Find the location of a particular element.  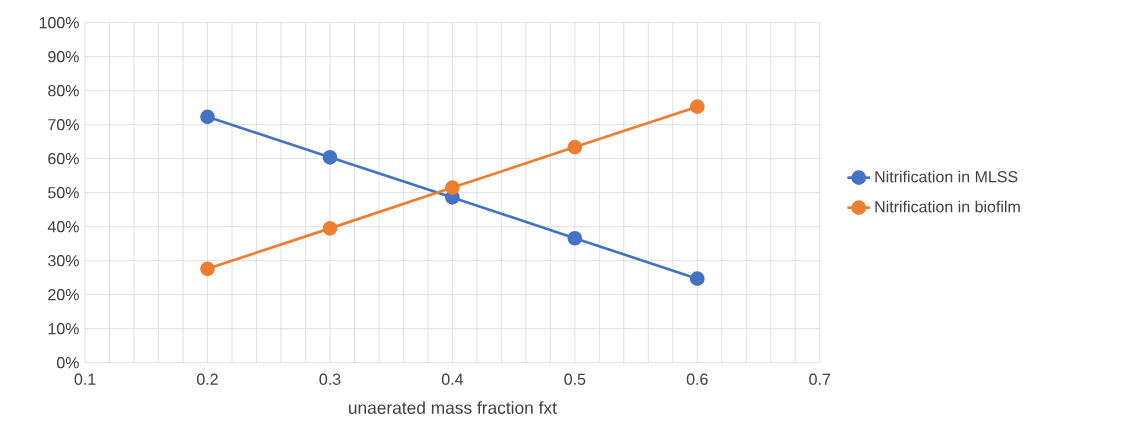

x-tick-label: 0.5 is located at coordinates (575, 379).